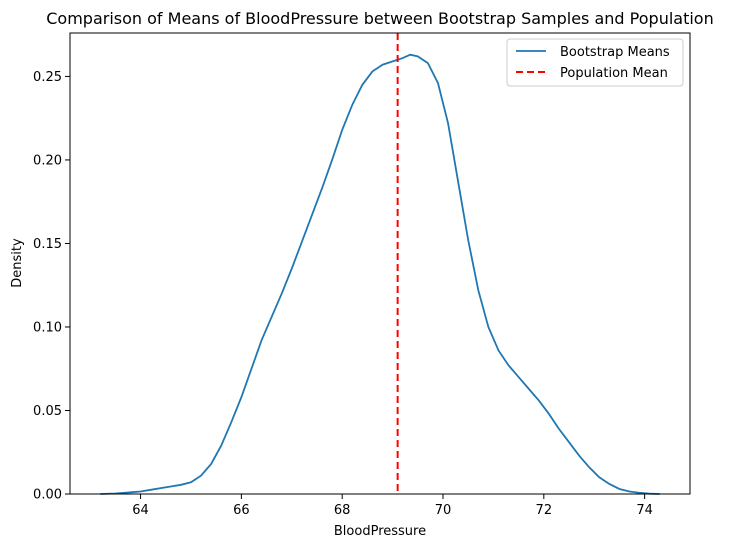 This screenshot has height=551, width=736. What do you see at coordinates (51, 286) in the screenshot?
I see `y-axis: 0.00 0.05 0.10 0.15 0.20 0.25` at bounding box center [51, 286].